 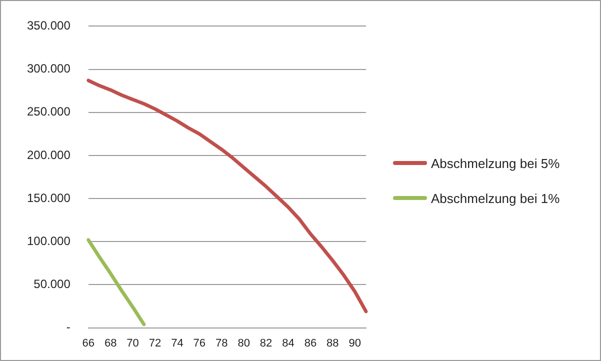 What do you see at coordinates (222, 343) in the screenshot?
I see `x-tick-label: 78` at bounding box center [222, 343].